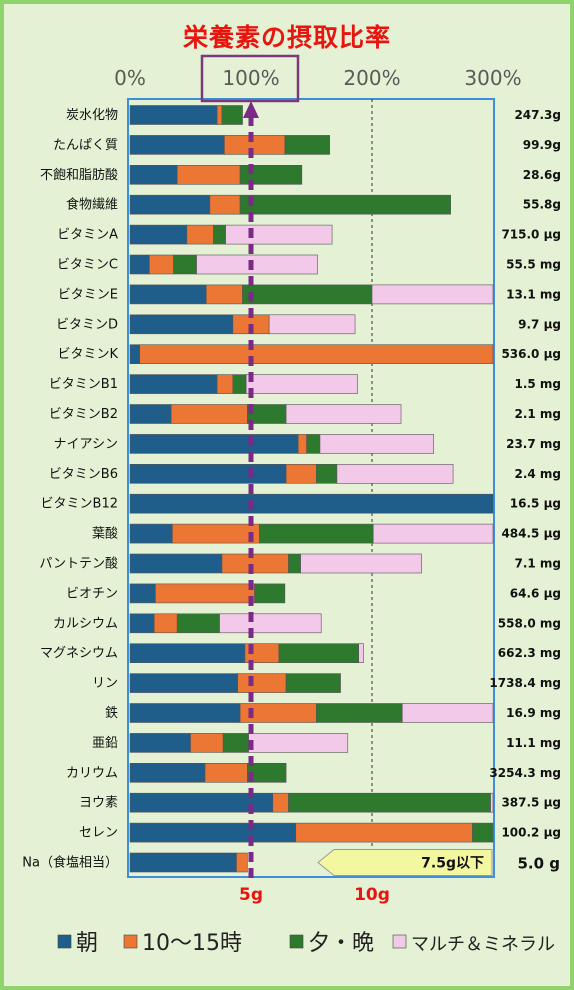 The height and width of the screenshot is (990, 574). What do you see at coordinates (105, 534) in the screenshot?
I see `category-label: 葉酸` at bounding box center [105, 534].